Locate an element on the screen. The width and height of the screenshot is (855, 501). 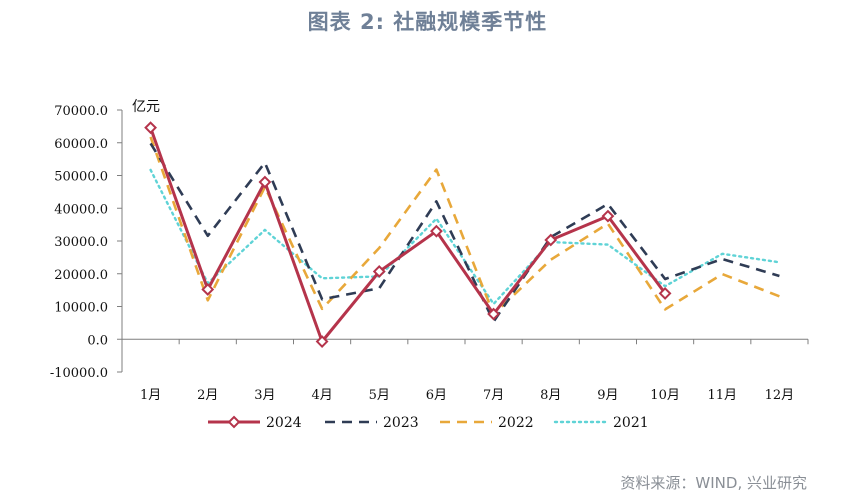
y-tick-label: -10000.0 is located at coordinates (79, 373).